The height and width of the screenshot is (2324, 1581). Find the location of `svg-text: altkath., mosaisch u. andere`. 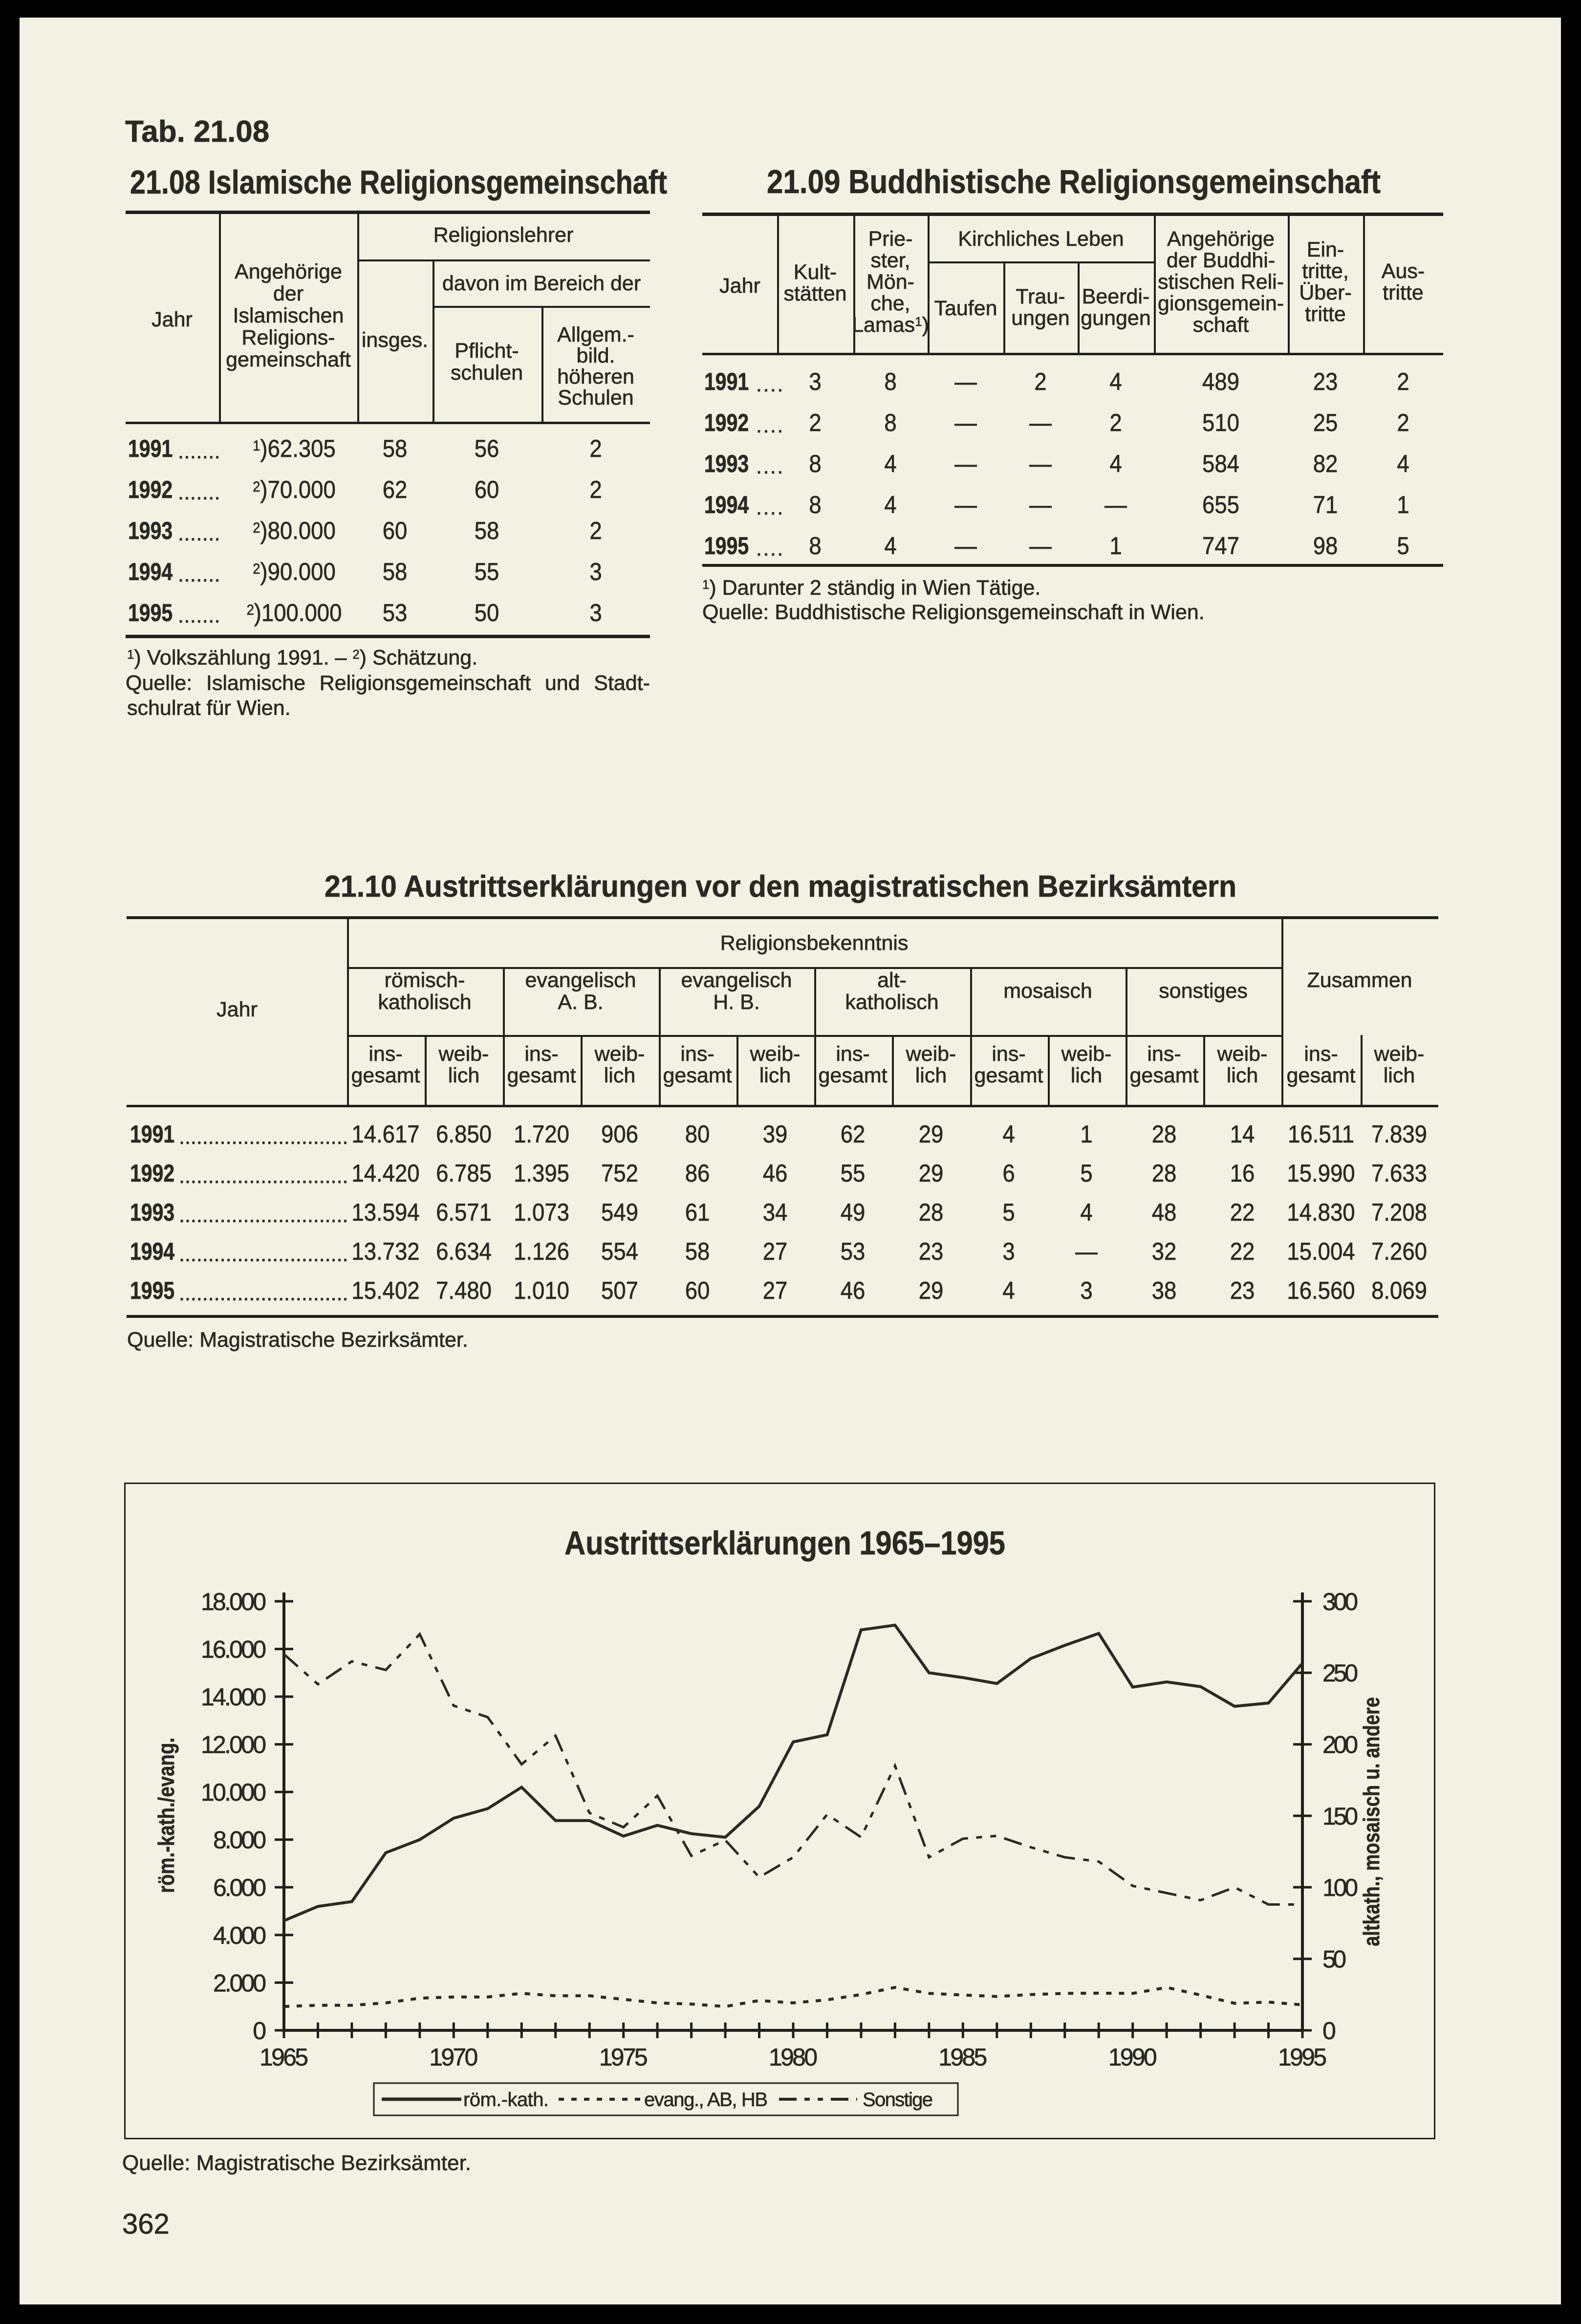

svg-text: altkath., mosaisch u. andere is located at coordinates (1371, 1821).